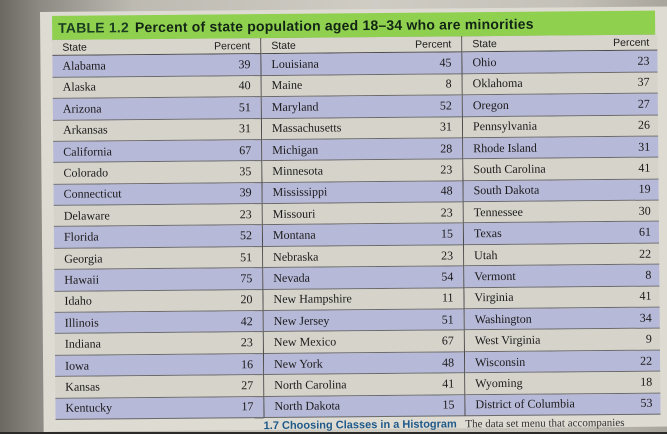  What do you see at coordinates (499, 383) in the screenshot?
I see `state-name: Wyoming` at bounding box center [499, 383].